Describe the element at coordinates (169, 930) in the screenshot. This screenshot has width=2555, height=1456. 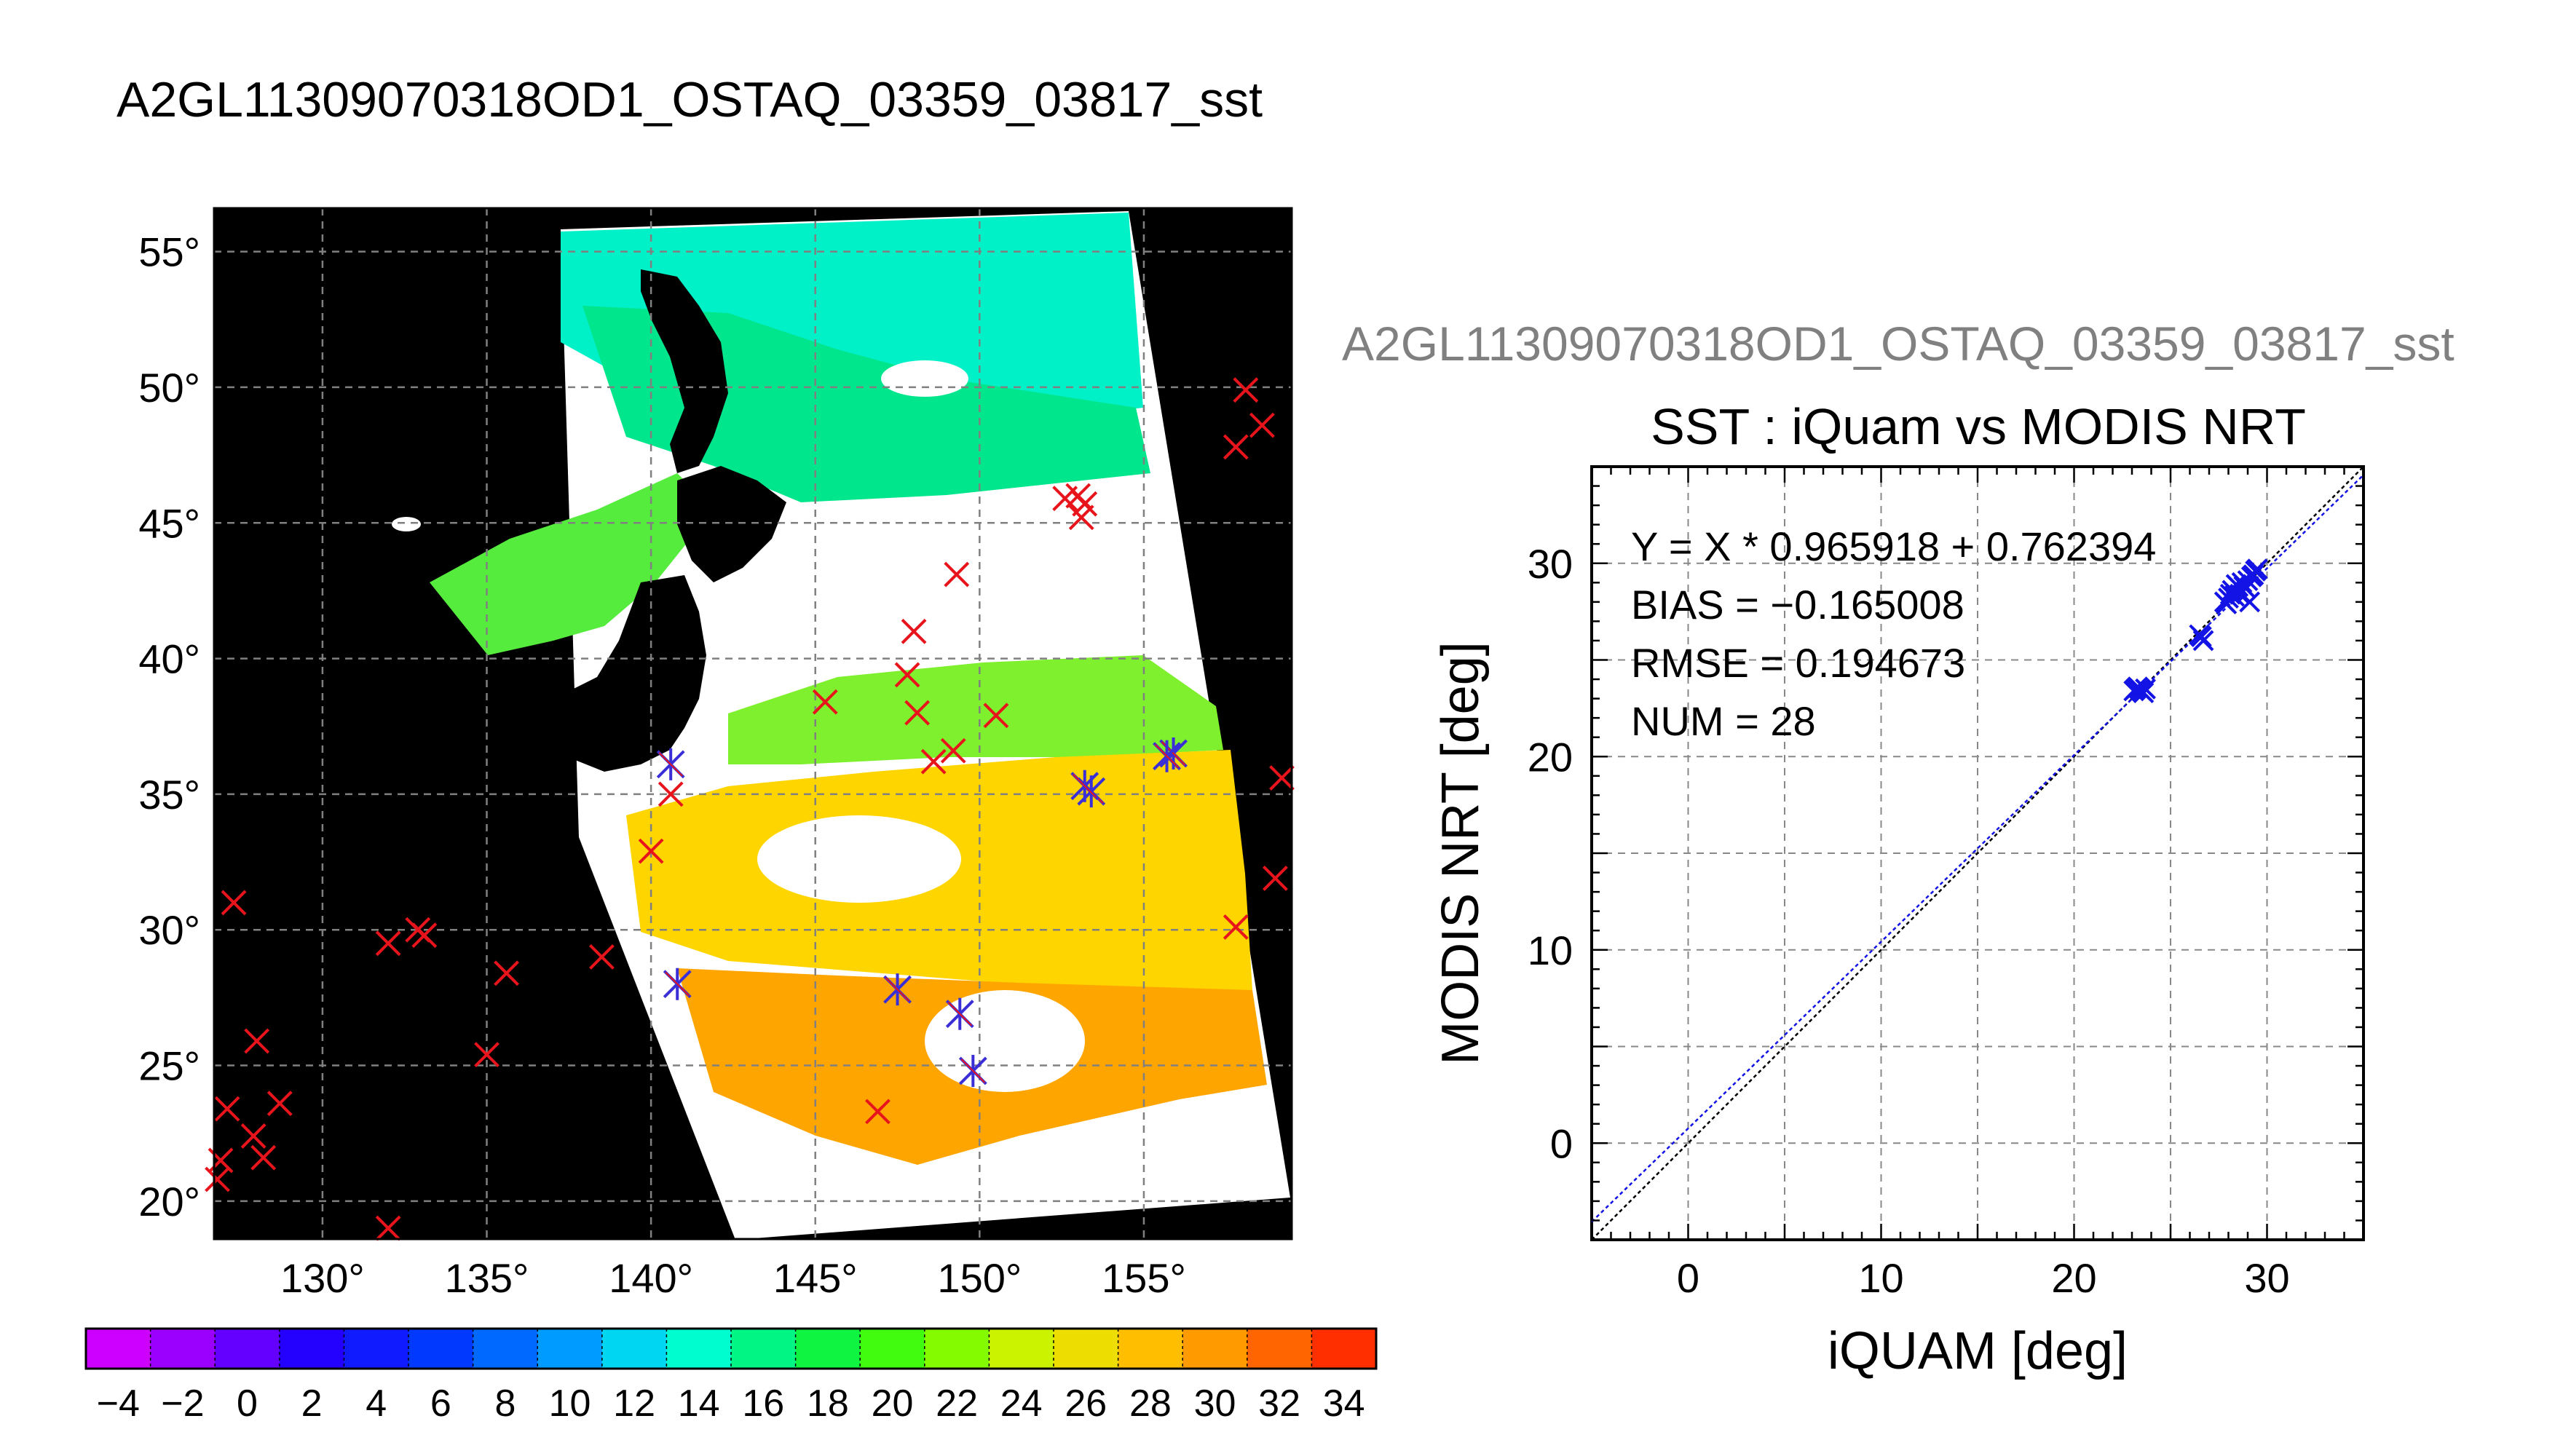
I see `map-lat-tick-label: 30°` at that location.